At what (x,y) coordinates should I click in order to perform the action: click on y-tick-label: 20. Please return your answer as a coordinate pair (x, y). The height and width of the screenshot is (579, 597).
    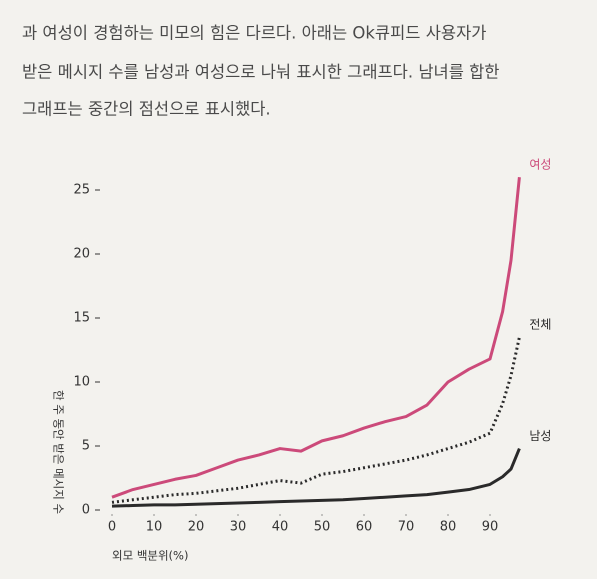
    Looking at the image, I should click on (81, 254).